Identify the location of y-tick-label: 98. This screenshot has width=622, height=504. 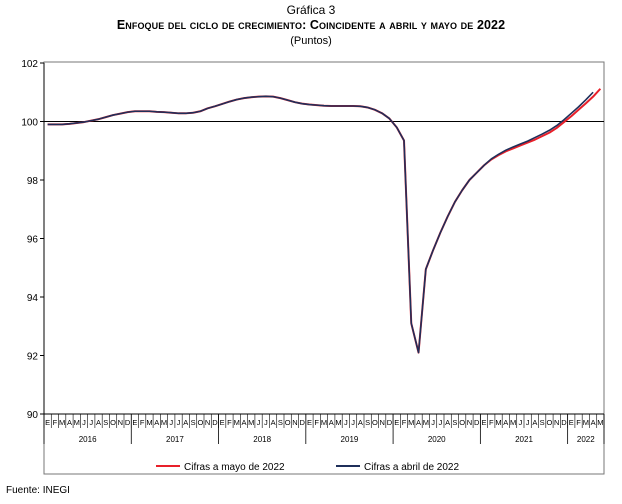
(33, 181).